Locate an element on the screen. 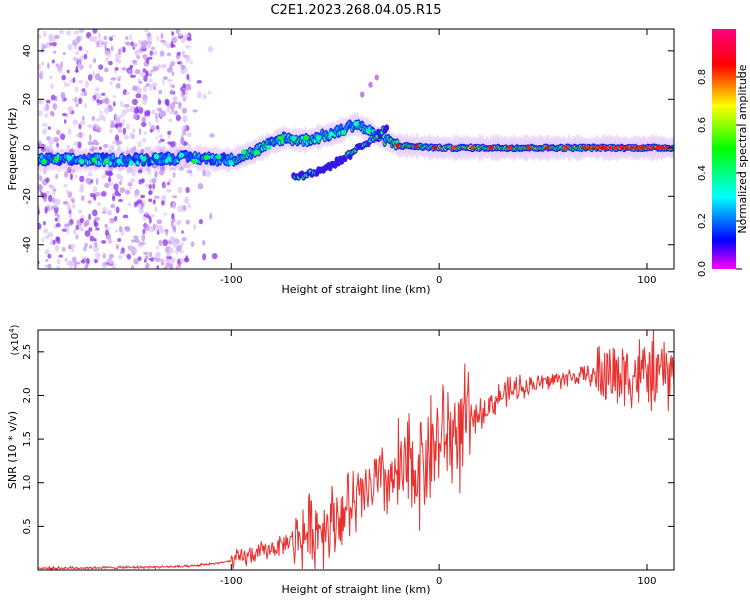  snr-xlabel: Height of straight line (km) is located at coordinates (355, 589).